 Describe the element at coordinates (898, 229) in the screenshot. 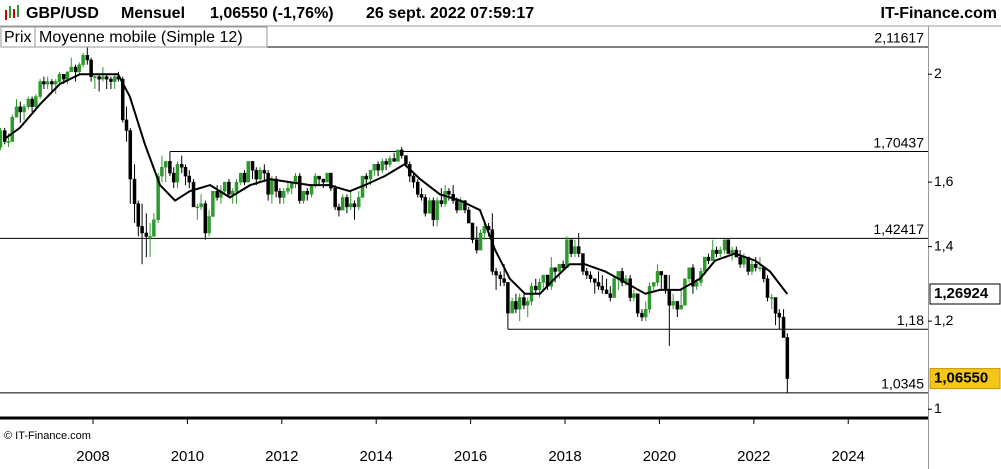

I see `level-label: 1,42417` at that location.